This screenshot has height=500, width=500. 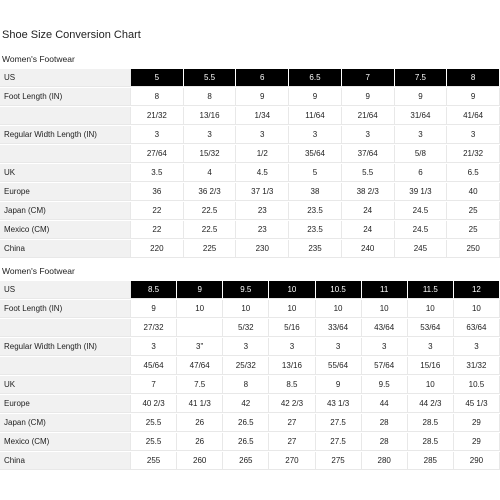 What do you see at coordinates (154, 290) in the screenshot?
I see `header-cell: 8.5` at bounding box center [154, 290].